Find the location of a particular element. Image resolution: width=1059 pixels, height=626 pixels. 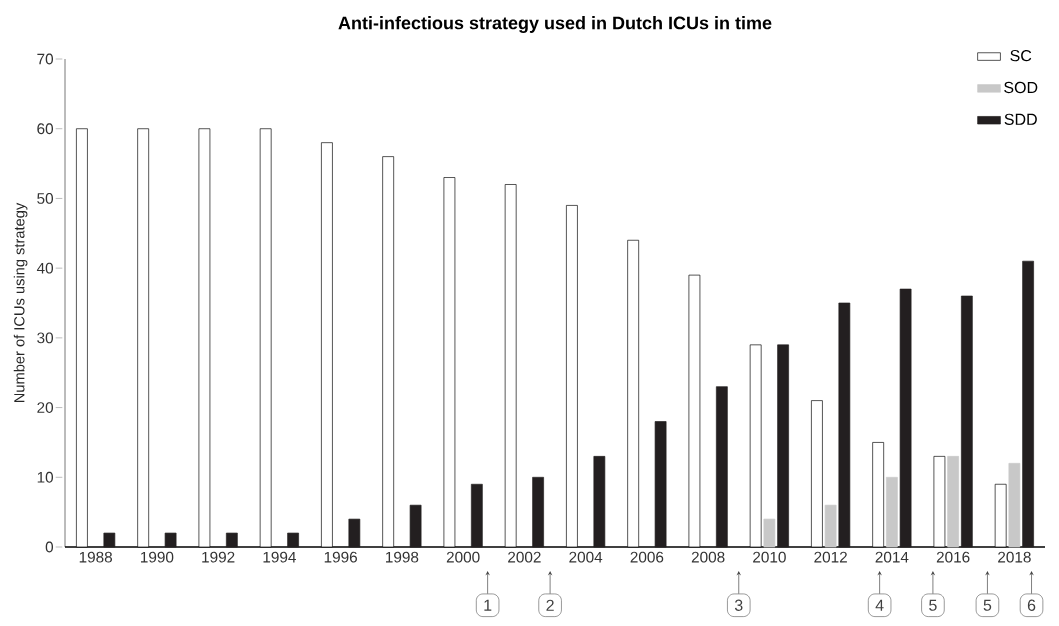

x-tick-label: 1994 is located at coordinates (279, 557).